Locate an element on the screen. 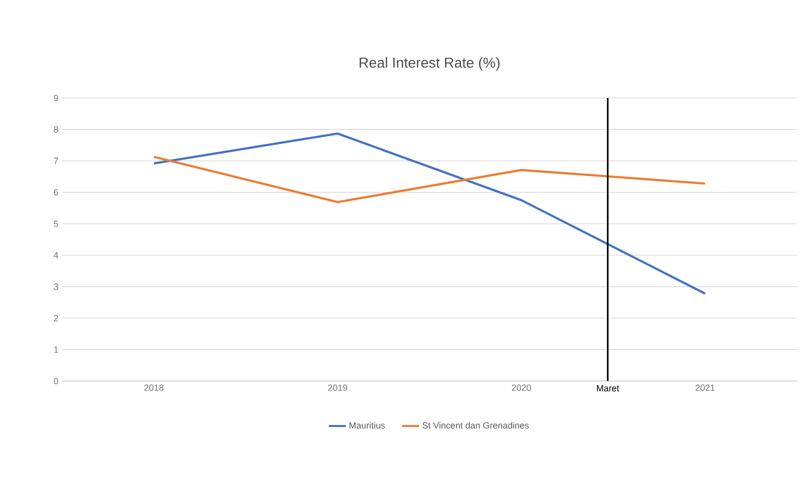  y-tick-label: 2 is located at coordinates (56, 318).